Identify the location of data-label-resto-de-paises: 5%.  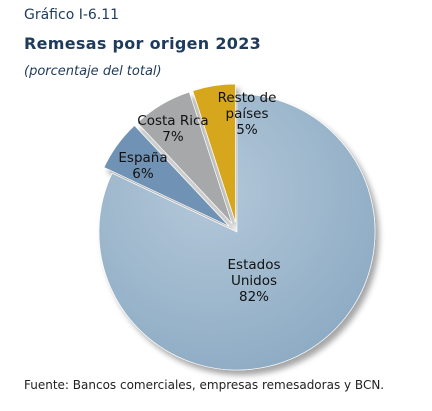
(247, 130).